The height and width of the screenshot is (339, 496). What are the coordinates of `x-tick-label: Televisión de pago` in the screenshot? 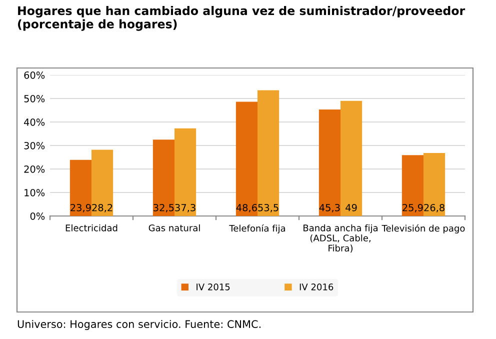 It's located at (423, 229).